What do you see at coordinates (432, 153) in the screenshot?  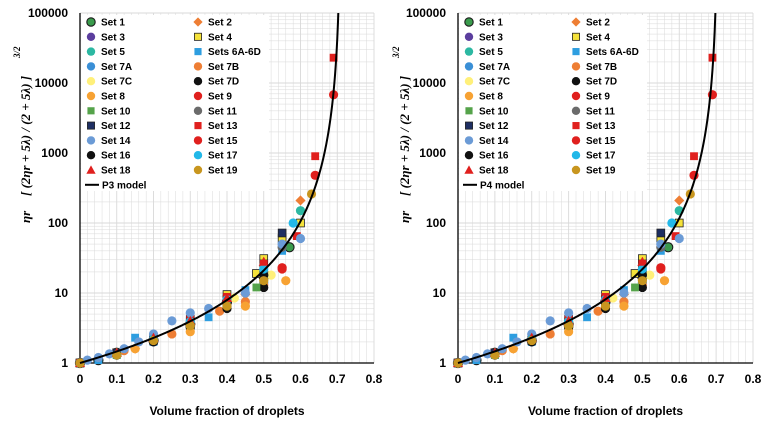 I see `y-tick-label: 1000` at bounding box center [432, 153].